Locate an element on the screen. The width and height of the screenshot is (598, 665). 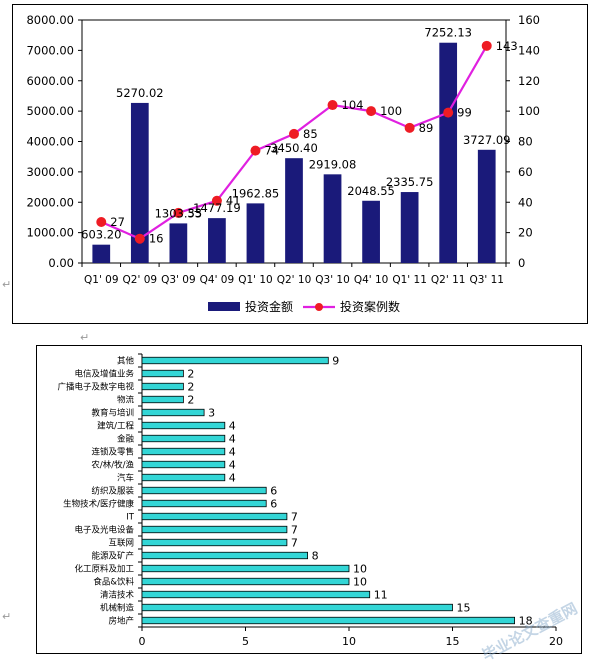
category-label: 纺织及服装 is located at coordinates (112, 491).